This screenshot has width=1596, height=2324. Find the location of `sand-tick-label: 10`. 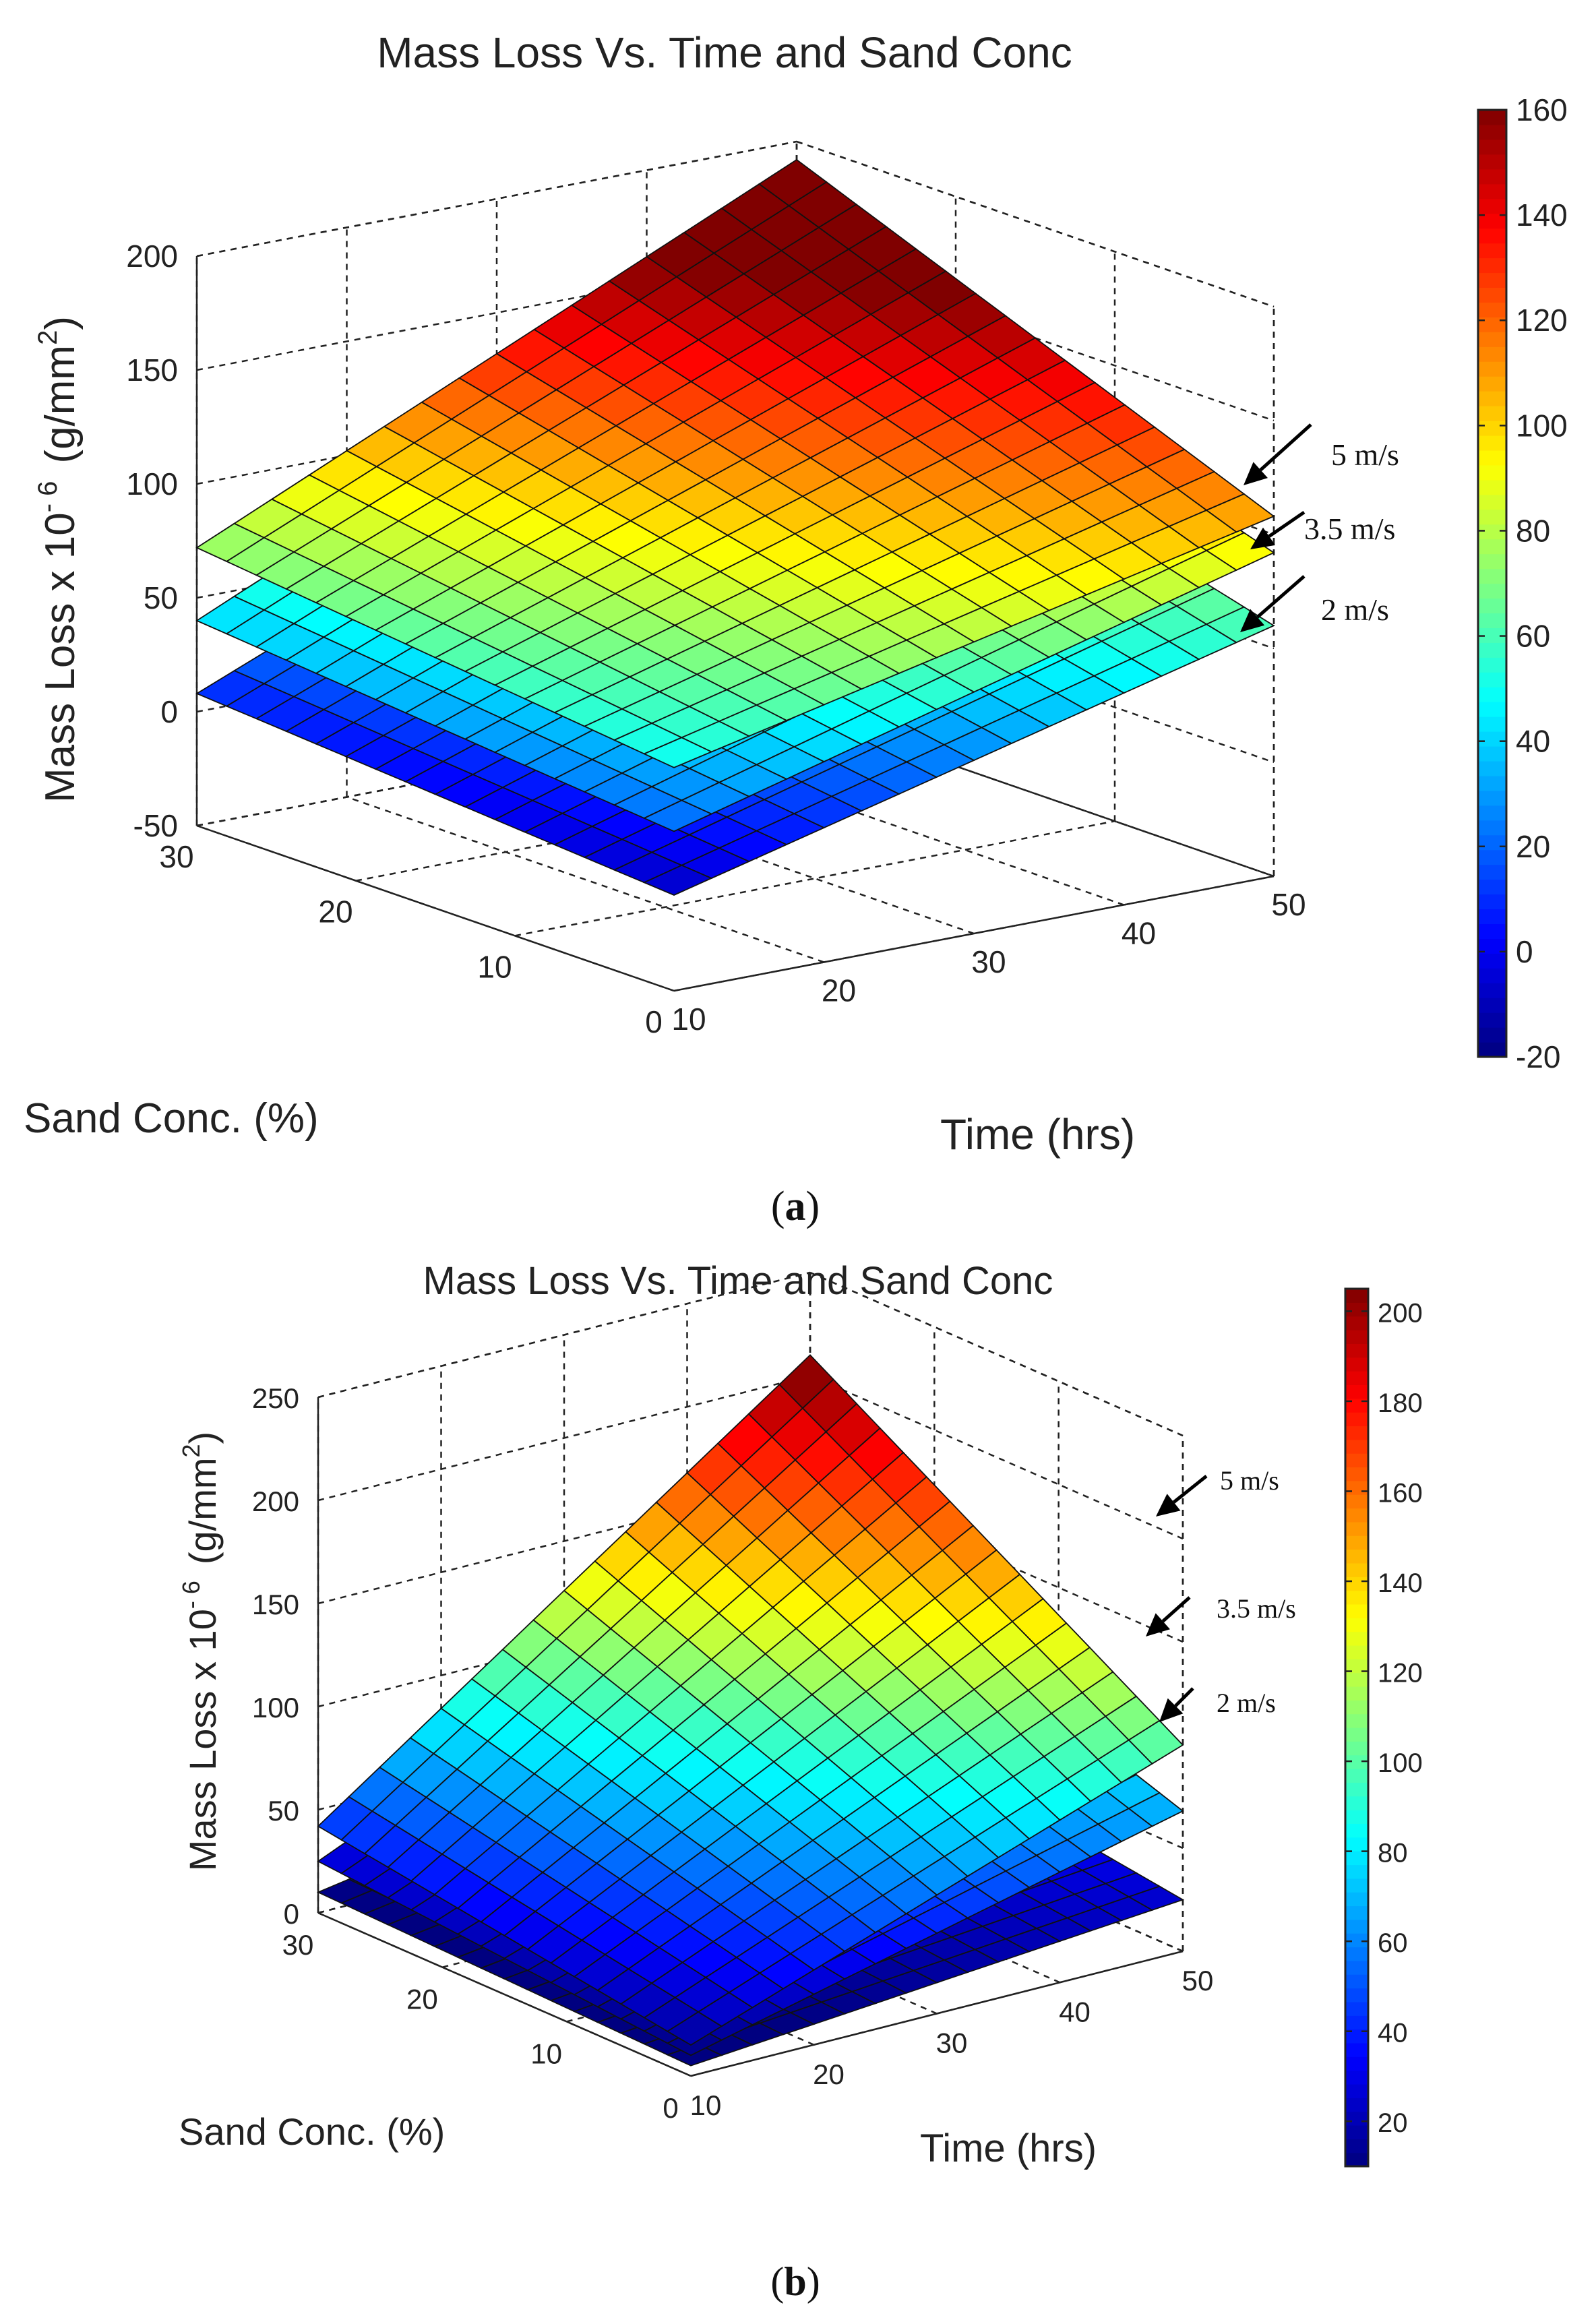

sand-tick-label: 10 is located at coordinates (495, 967).